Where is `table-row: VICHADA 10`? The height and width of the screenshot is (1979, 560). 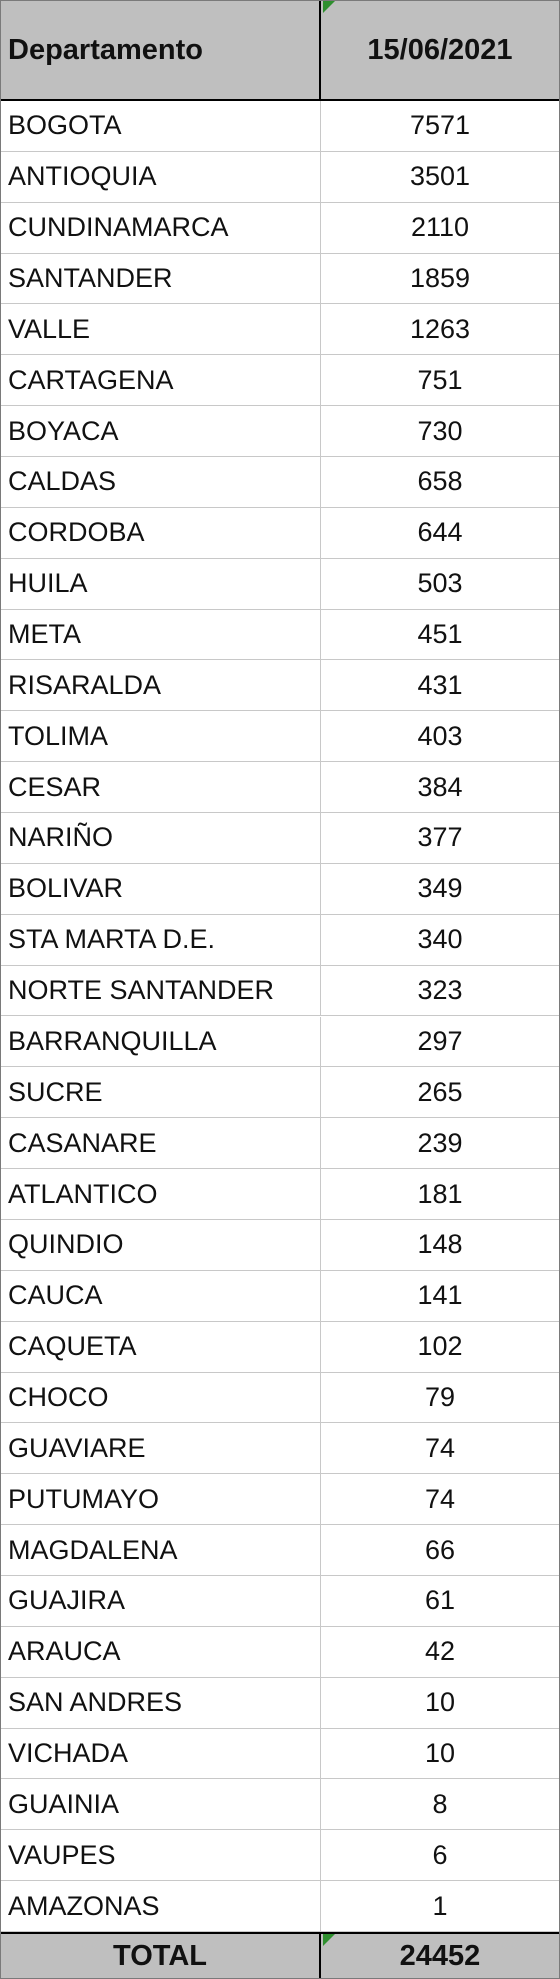
table-row: VICHADA 10 is located at coordinates (280, 1754).